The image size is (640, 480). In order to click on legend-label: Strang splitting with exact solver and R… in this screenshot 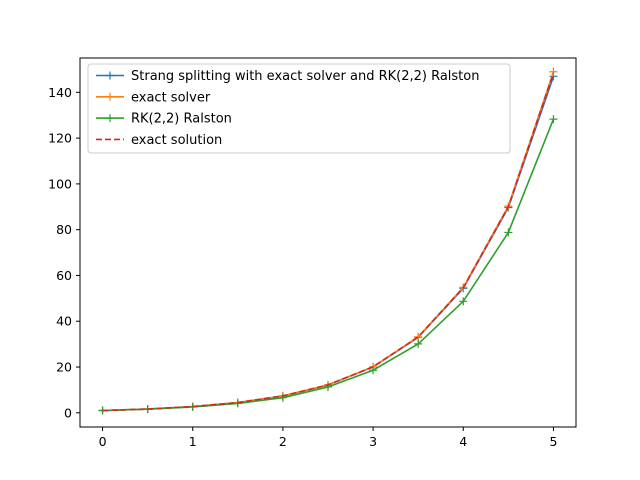, I will do `click(305, 76)`.